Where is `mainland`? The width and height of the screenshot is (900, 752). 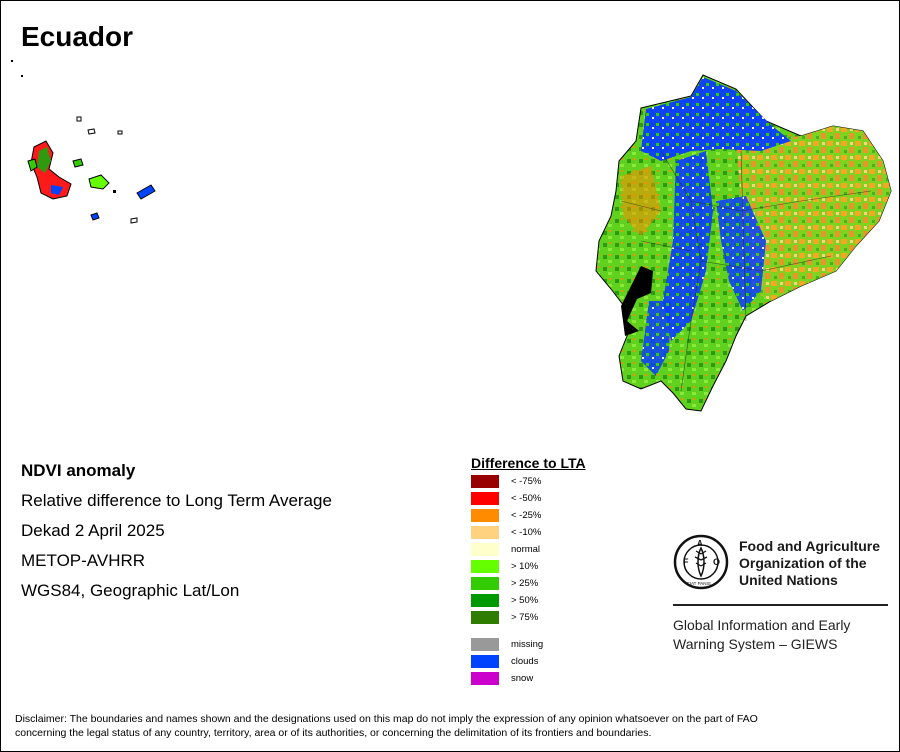 mainland is located at coordinates (743, 243).